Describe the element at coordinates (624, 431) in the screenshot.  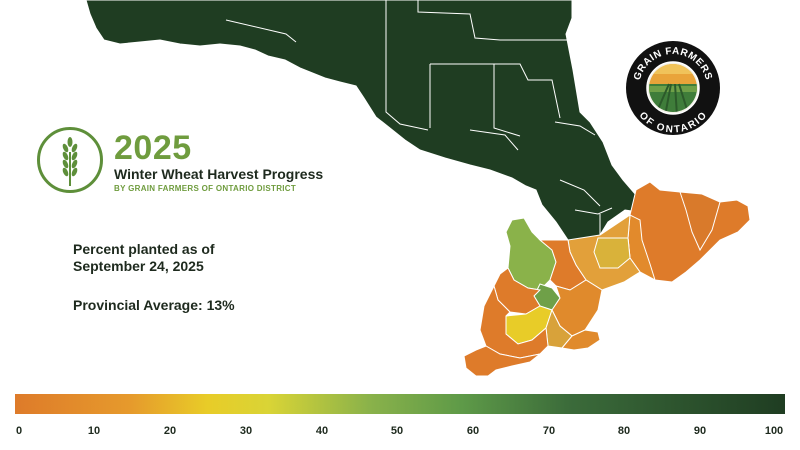
I see `legend-tick-80: 80` at that location.